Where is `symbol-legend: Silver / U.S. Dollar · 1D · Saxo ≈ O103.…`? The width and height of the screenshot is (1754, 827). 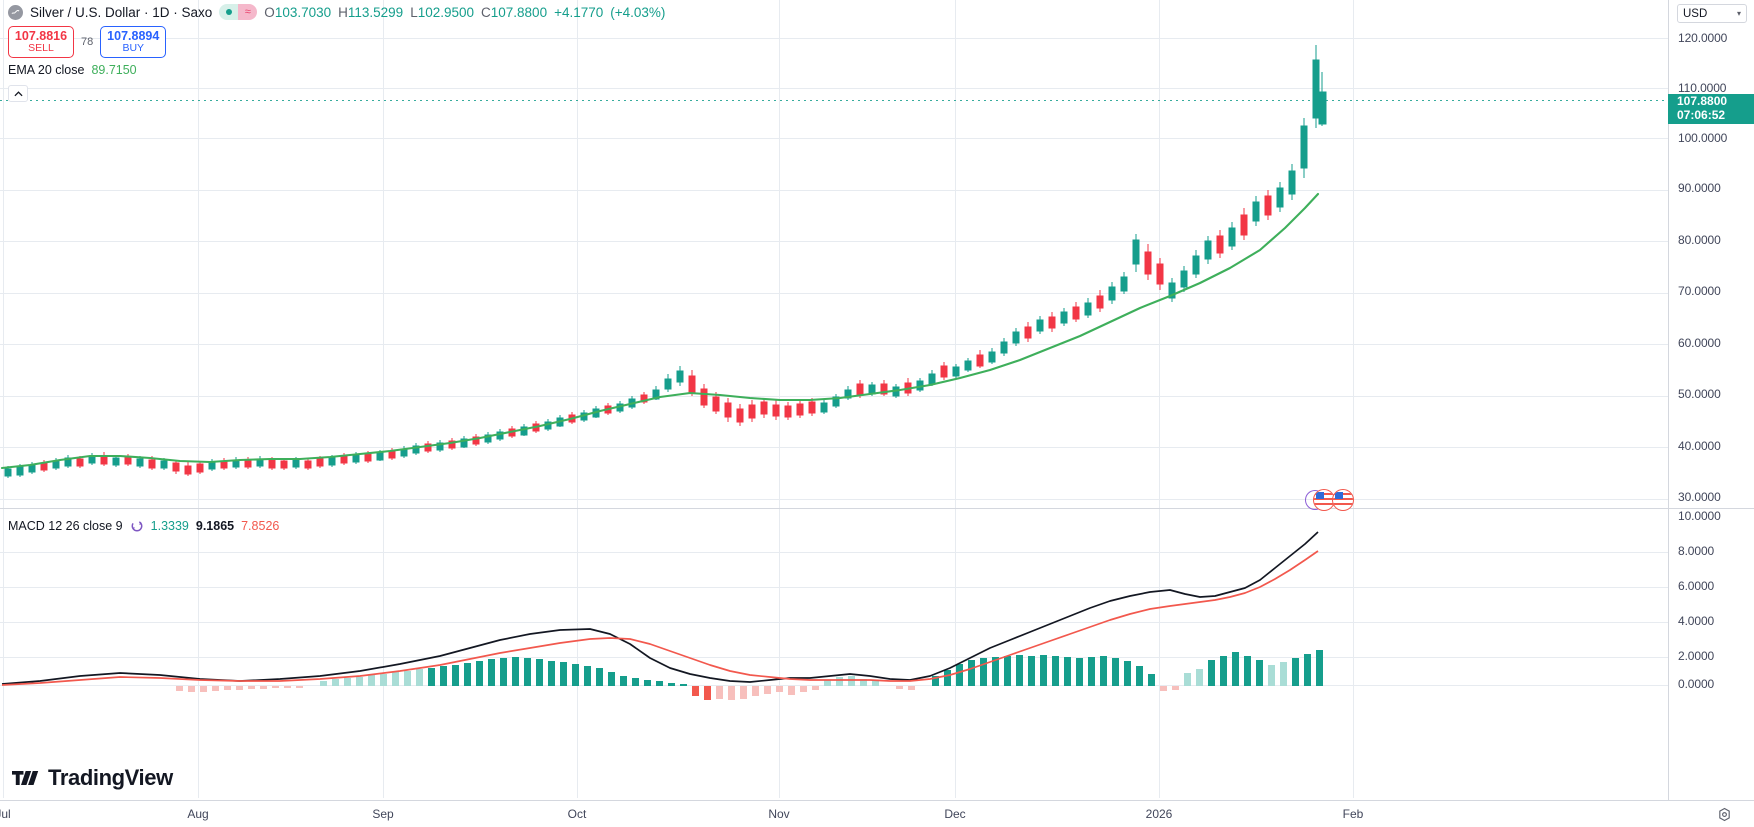 symbol-legend: Silver / U.S. Dollar · 1D · Saxo ≈ O103.… is located at coordinates (336, 12).